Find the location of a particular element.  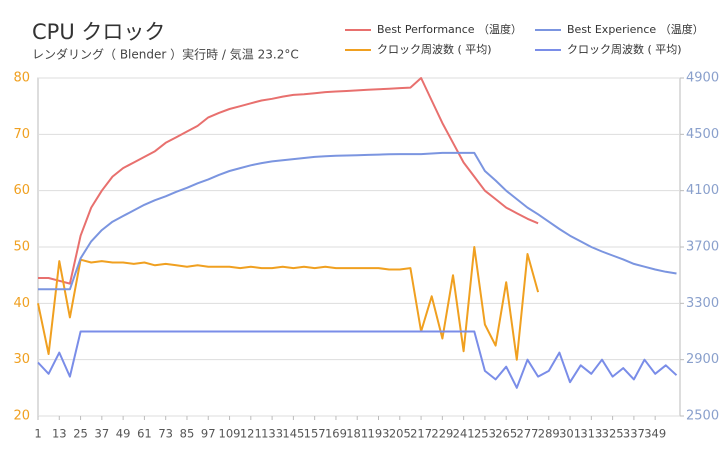

chart-subtitle: レンダリング（ Blender ）実行時 / 気温 23.2°C is located at coordinates (165, 54).